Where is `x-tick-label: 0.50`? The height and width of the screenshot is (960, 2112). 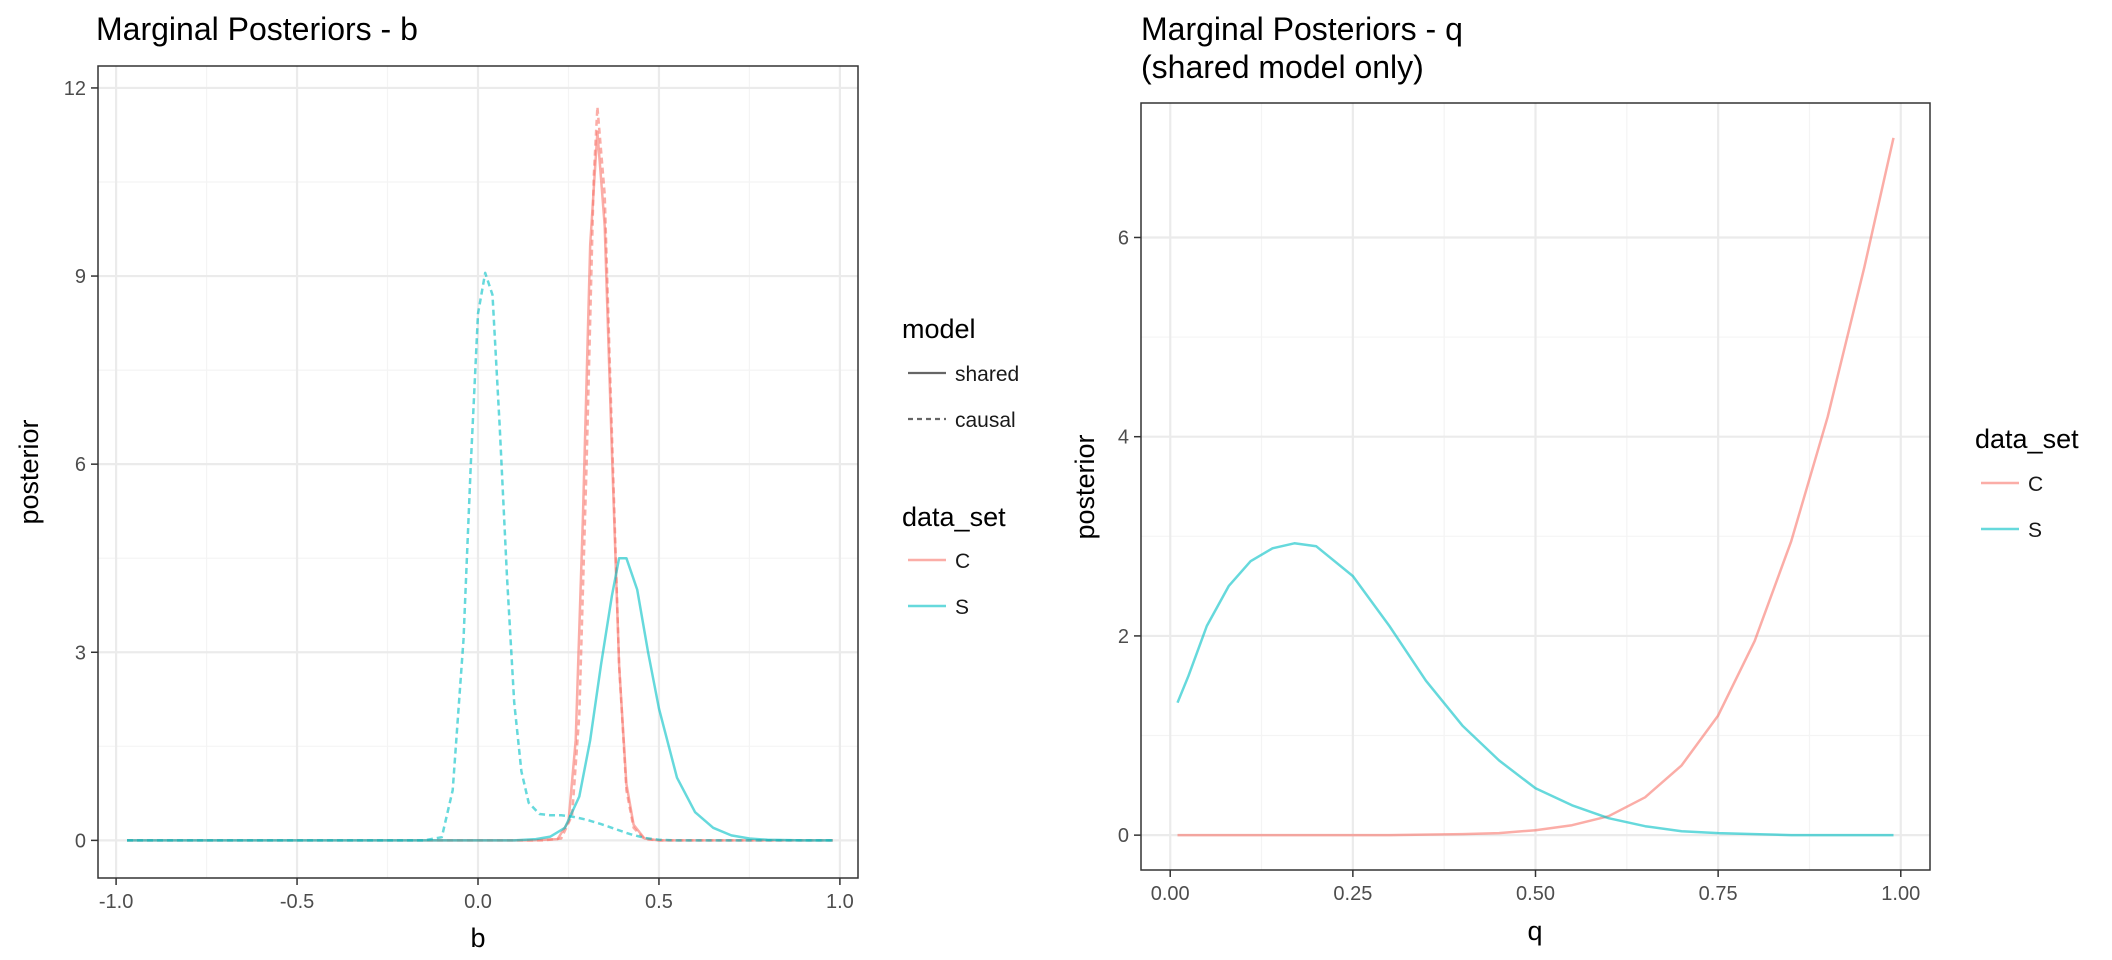 x-tick-label: 0.50 is located at coordinates (1535, 894).